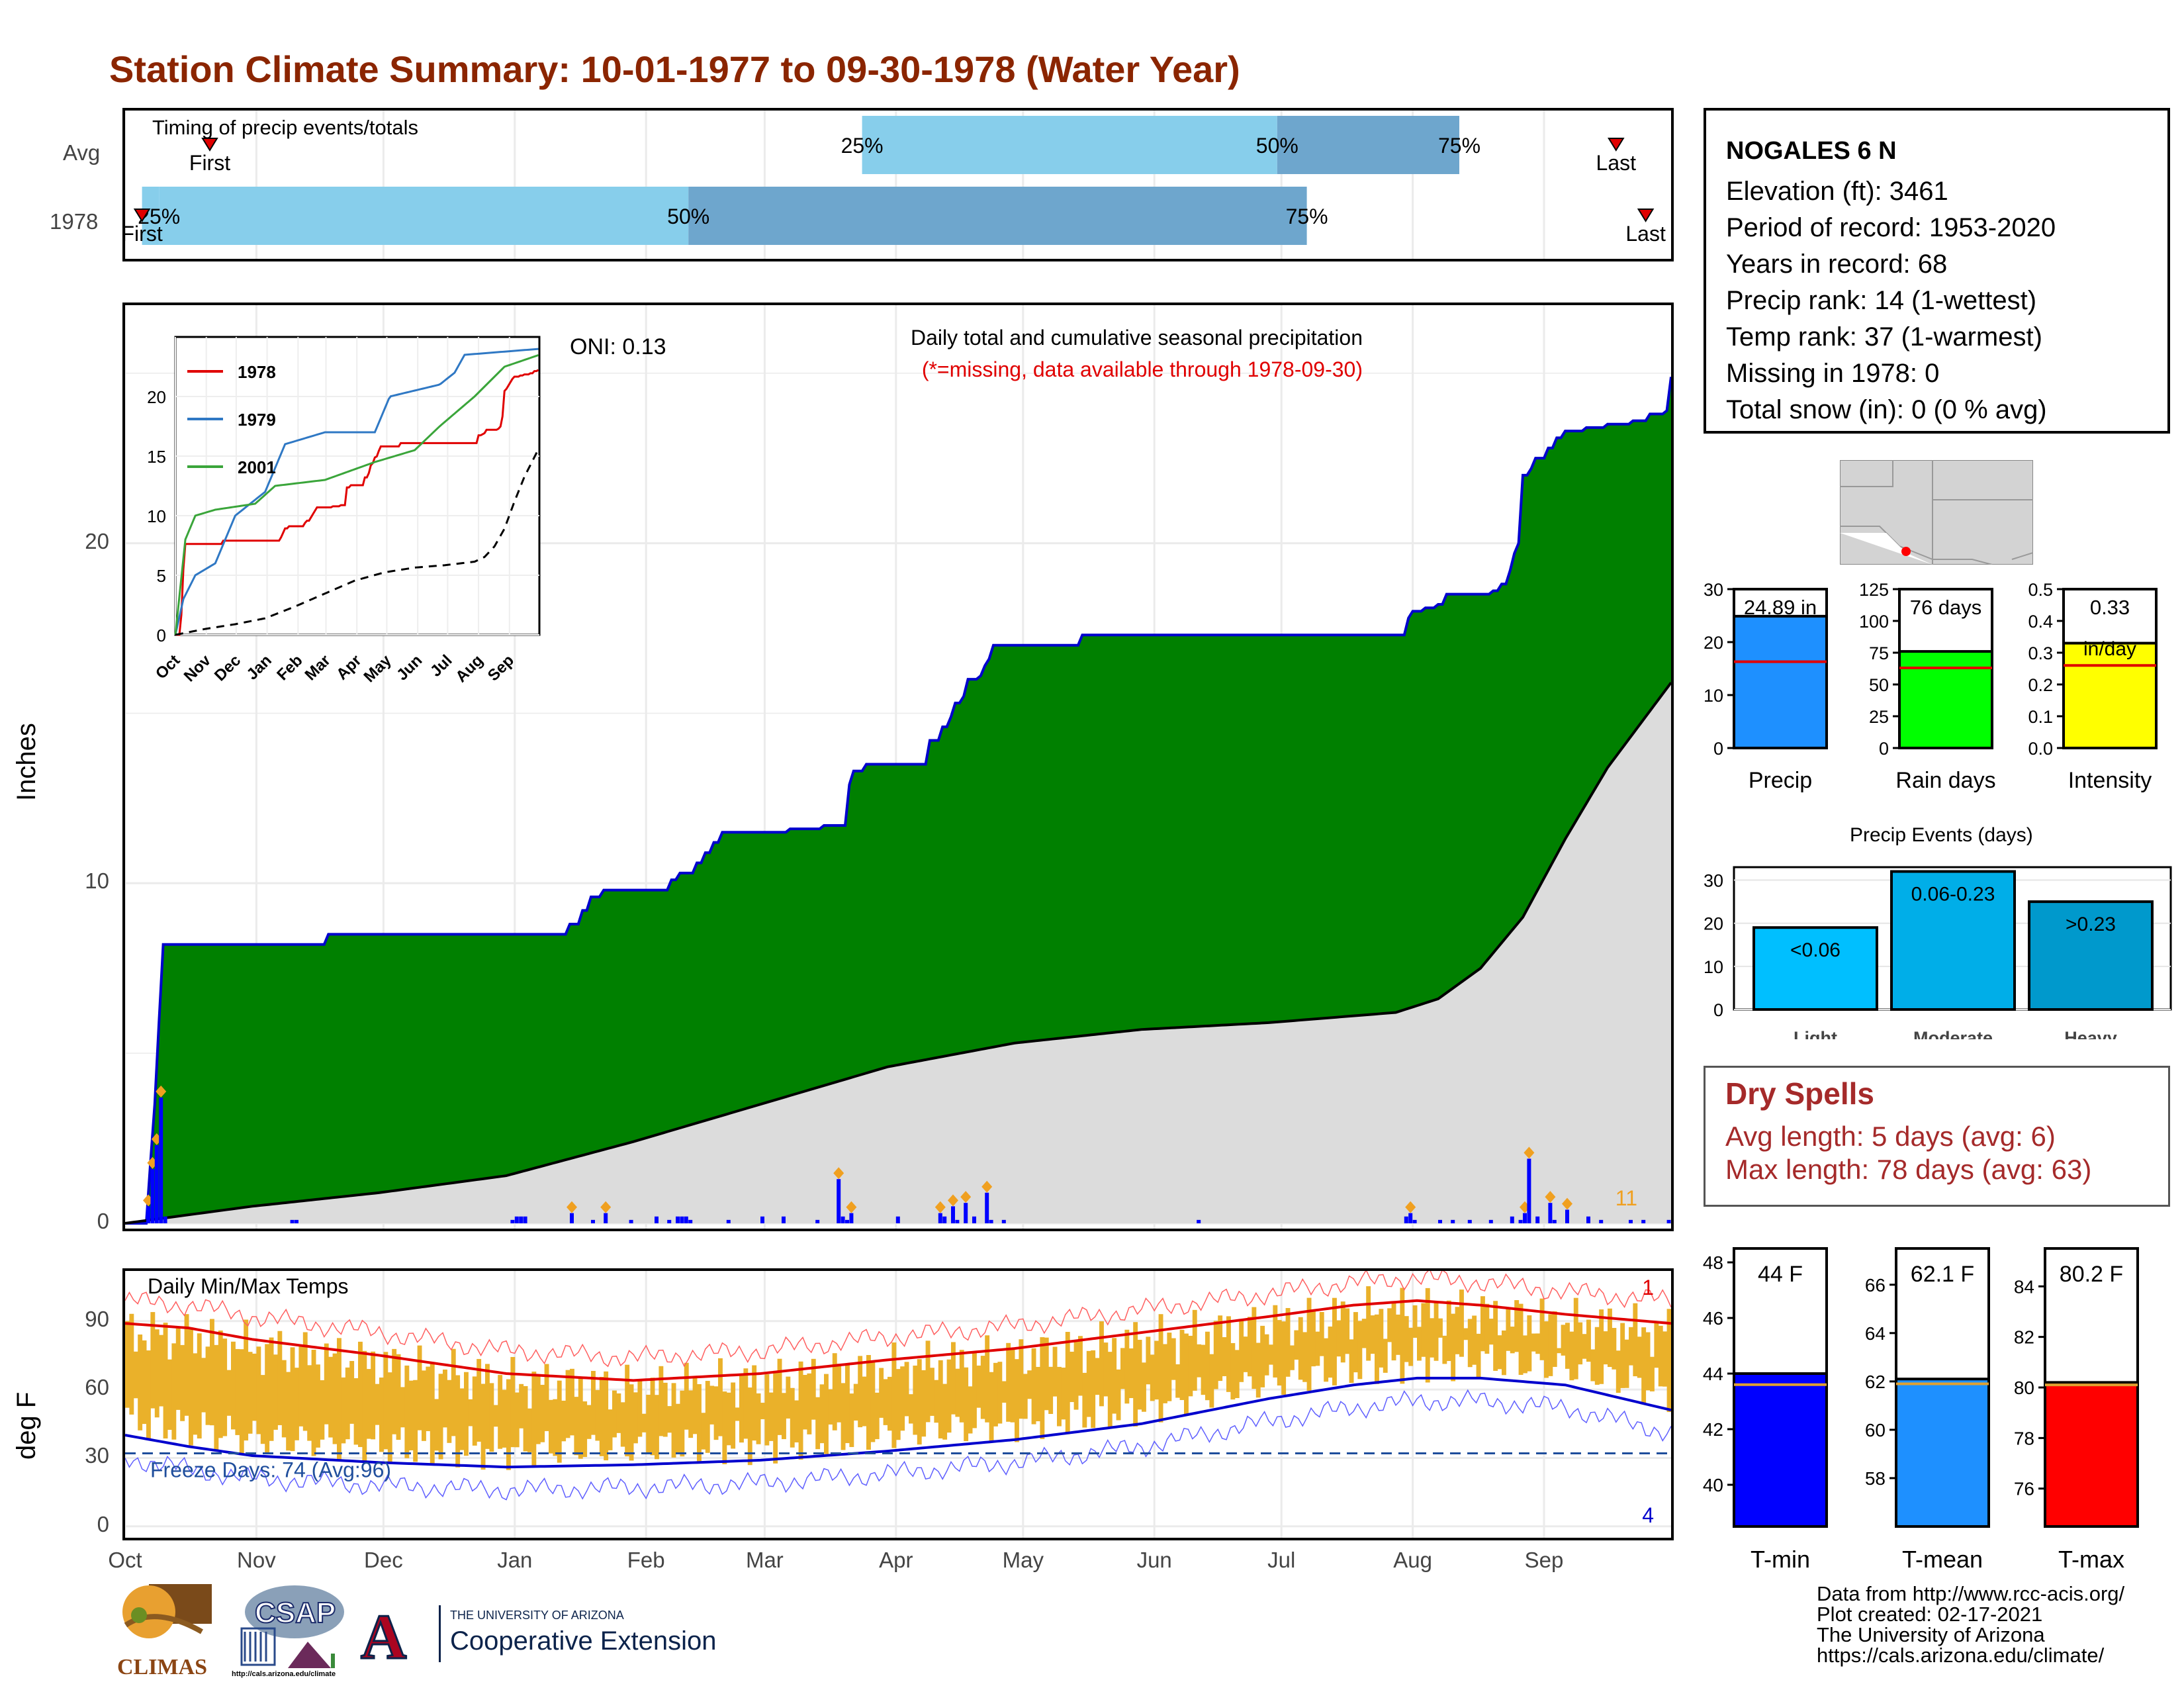 This screenshot has height=1688, width=2184. Describe the element at coordinates (270, 1470) in the screenshot. I see `freeze-days-label: Freeze Days: 74 (Avg:96)` at that location.